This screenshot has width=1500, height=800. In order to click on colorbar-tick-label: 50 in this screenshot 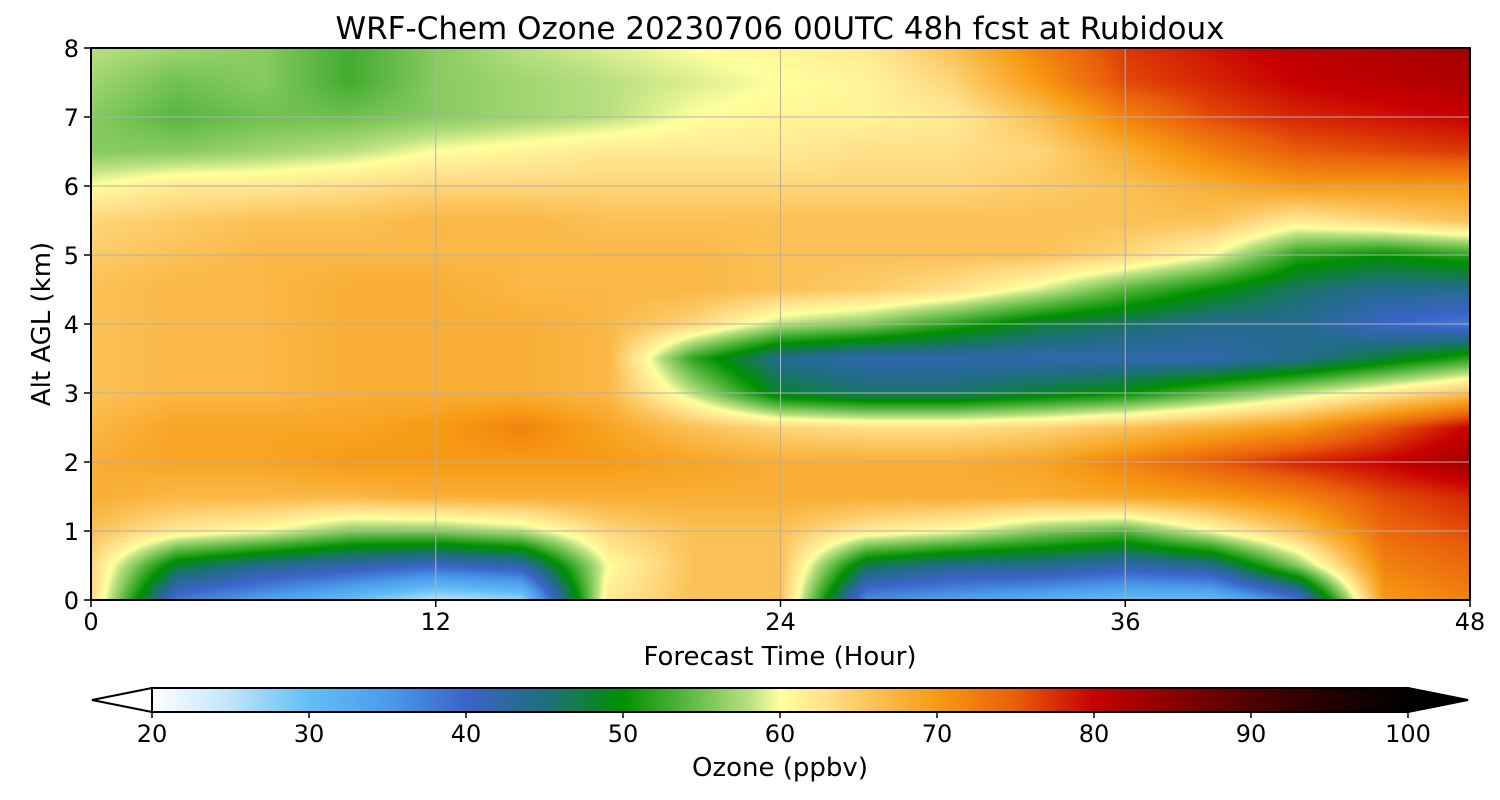, I will do `click(623, 734)`.